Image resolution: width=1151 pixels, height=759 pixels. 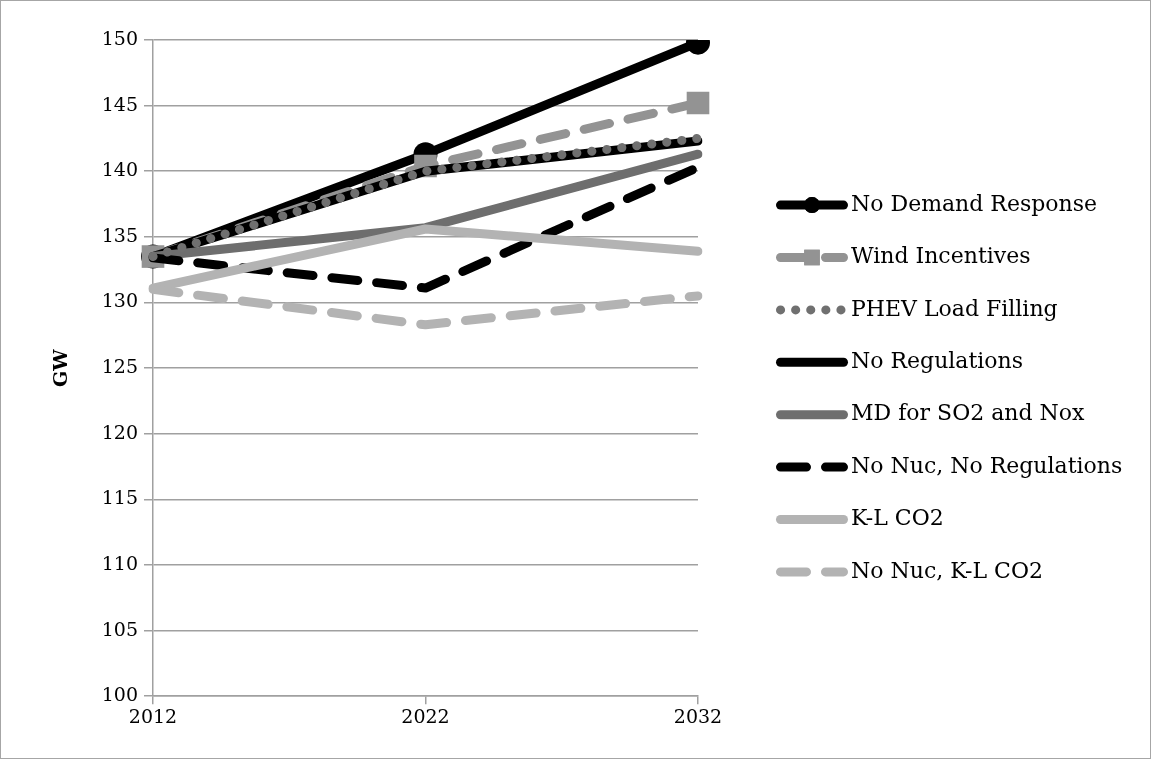 What do you see at coordinates (119, 562) in the screenshot?
I see `y-tick-label: 110` at bounding box center [119, 562].